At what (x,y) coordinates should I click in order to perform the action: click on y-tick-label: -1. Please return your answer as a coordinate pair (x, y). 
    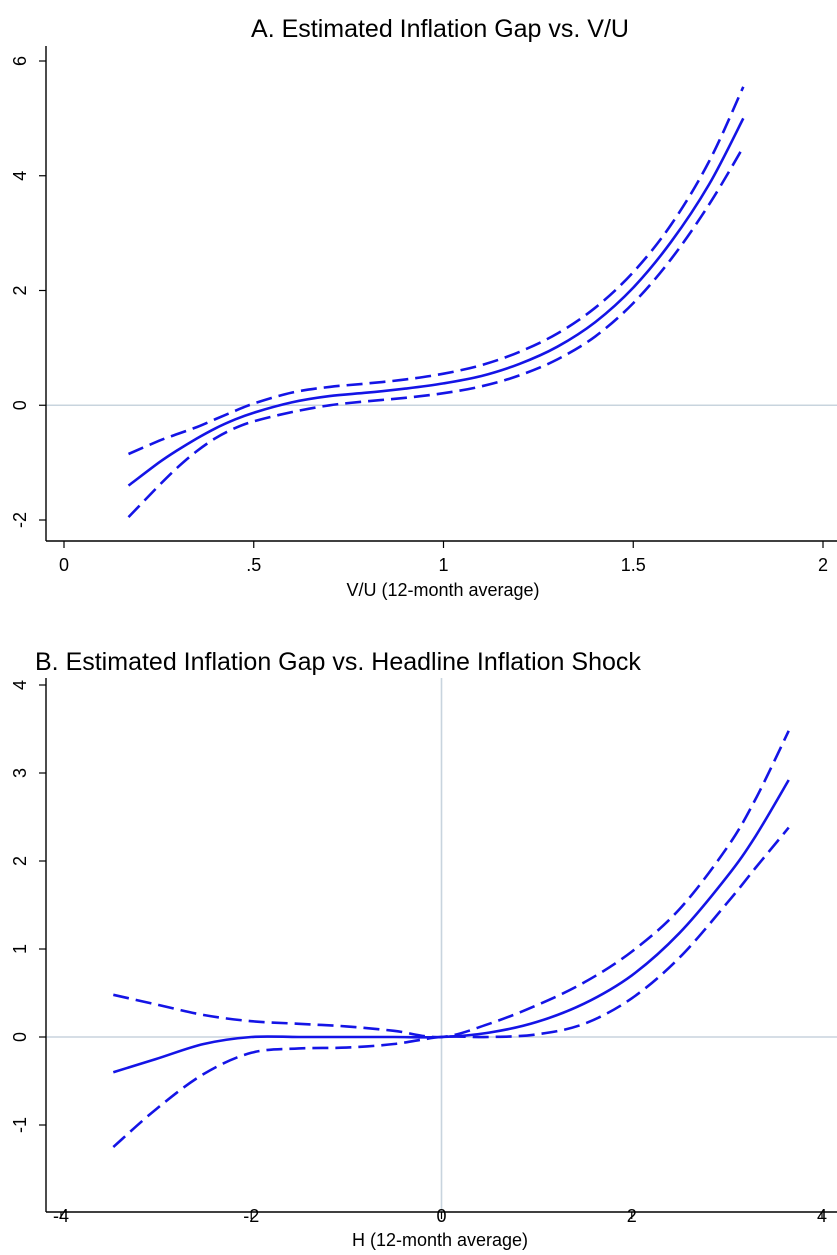
    Looking at the image, I should click on (20, 1125).